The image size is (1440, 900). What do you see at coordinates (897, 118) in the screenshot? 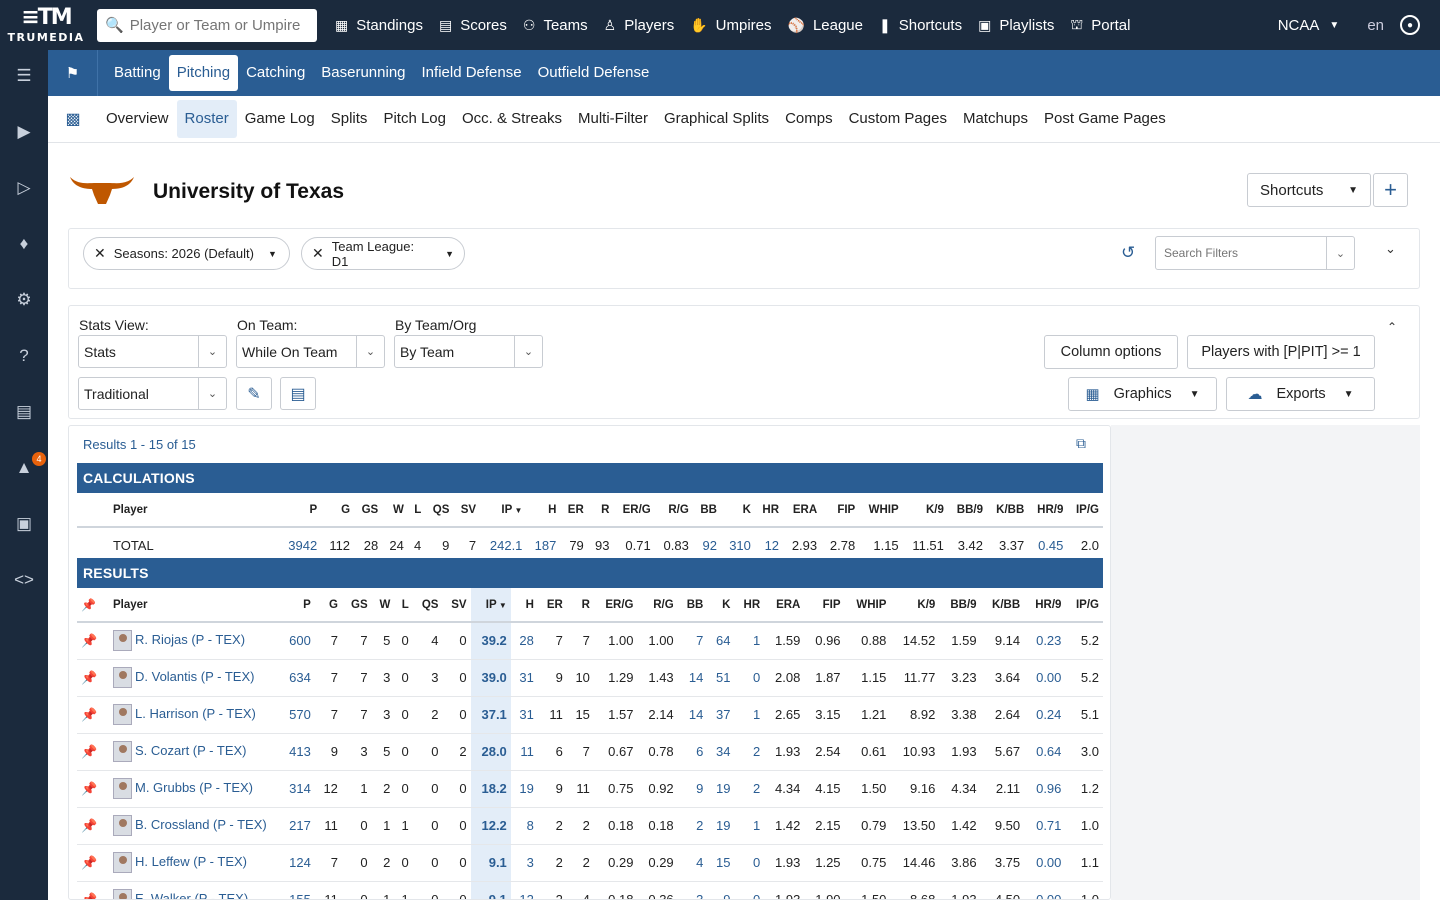
I see `subtab-custom-pages: Custom Pages` at bounding box center [897, 118].